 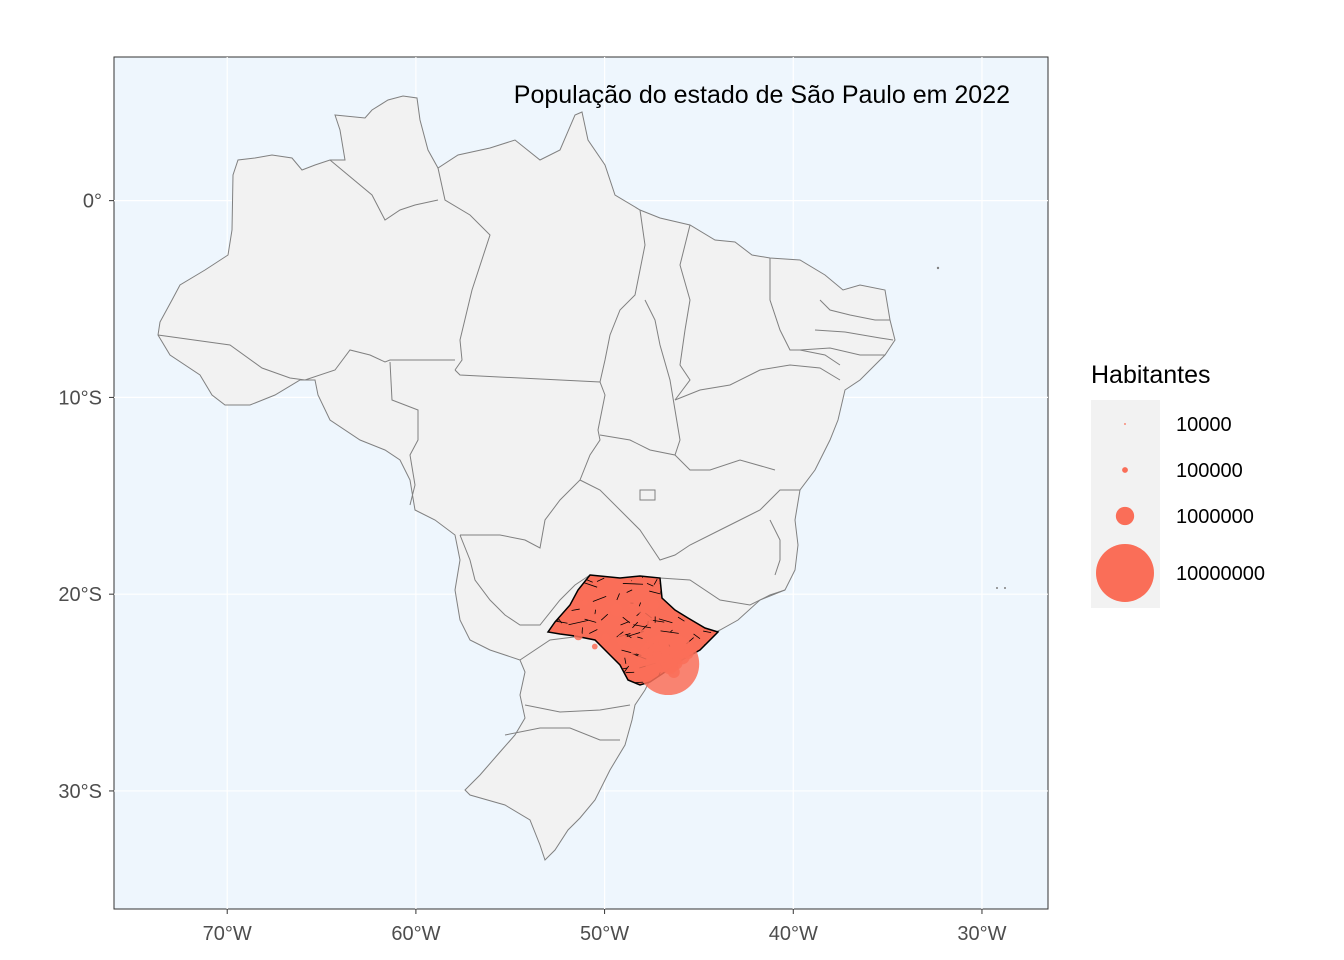 What do you see at coordinates (1220, 574) in the screenshot?
I see `legend-label: 10000000` at bounding box center [1220, 574].